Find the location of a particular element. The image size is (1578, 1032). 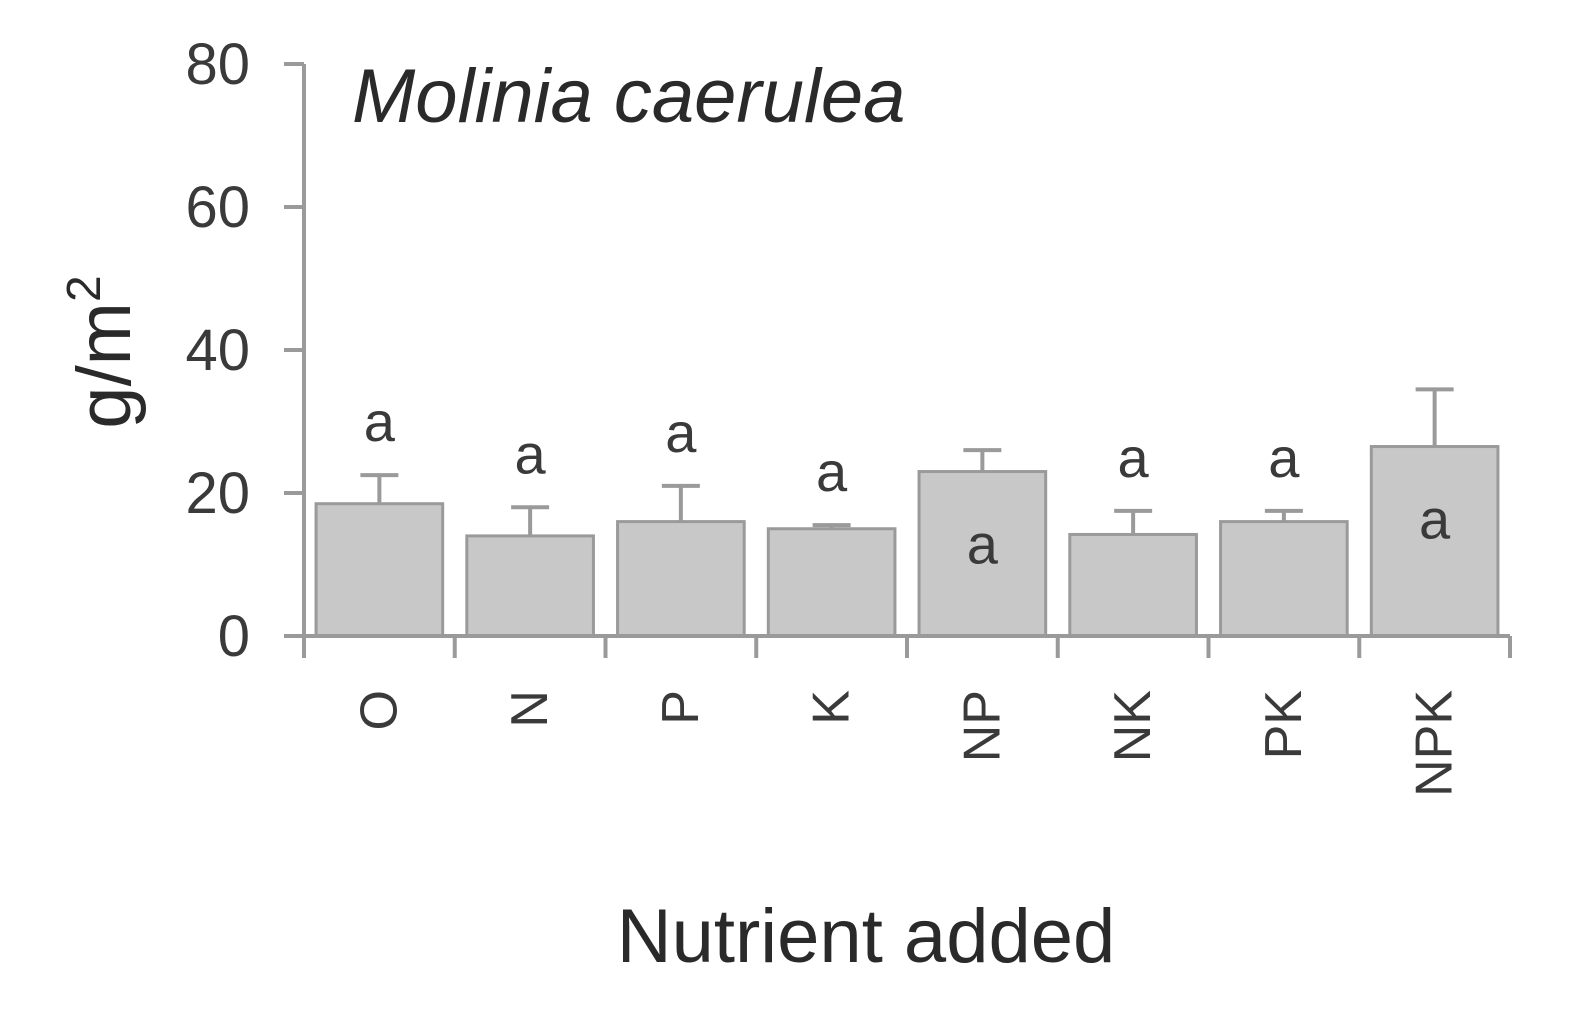

bar-pk is located at coordinates (1284, 579).